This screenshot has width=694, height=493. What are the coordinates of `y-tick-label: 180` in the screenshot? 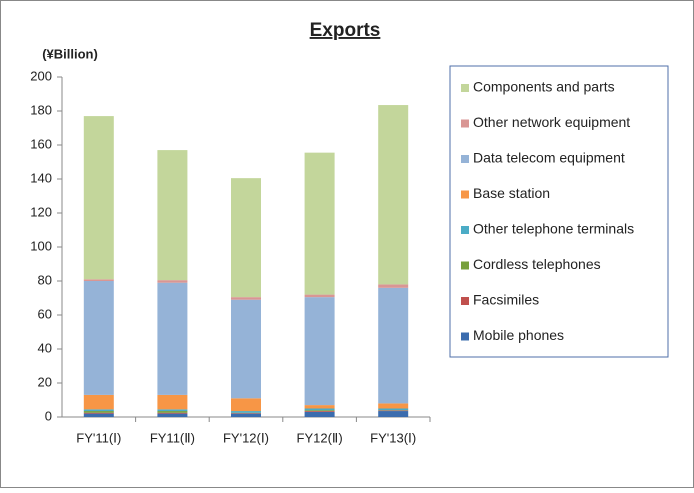 It's located at (41, 109).